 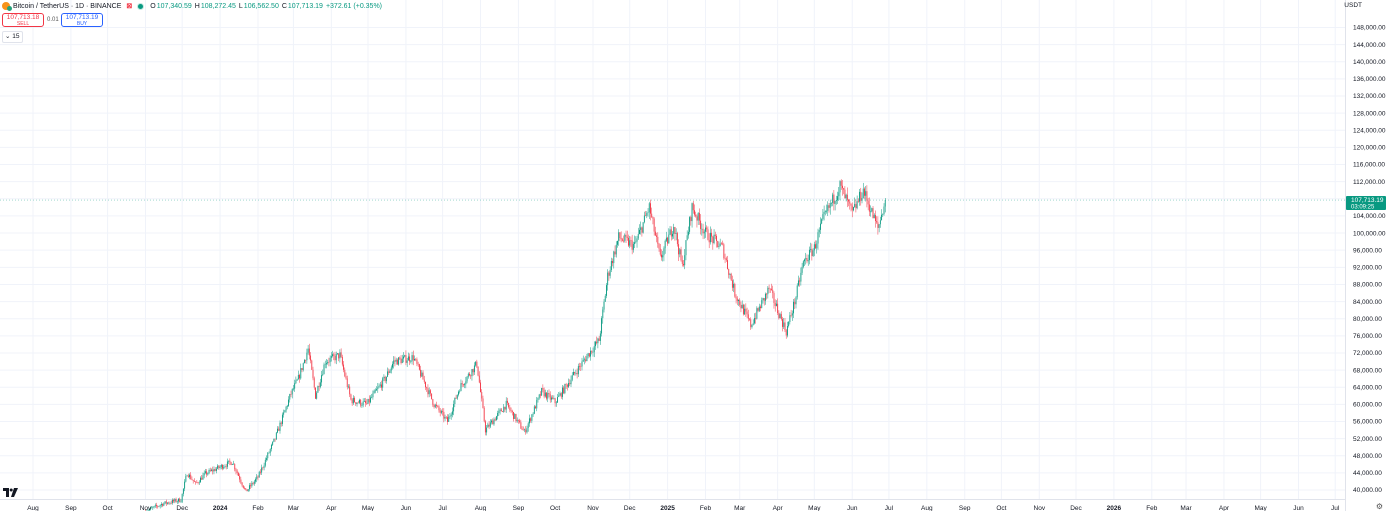 I want to click on buy-button: 107,713.19 BUY, so click(x=82, y=20).